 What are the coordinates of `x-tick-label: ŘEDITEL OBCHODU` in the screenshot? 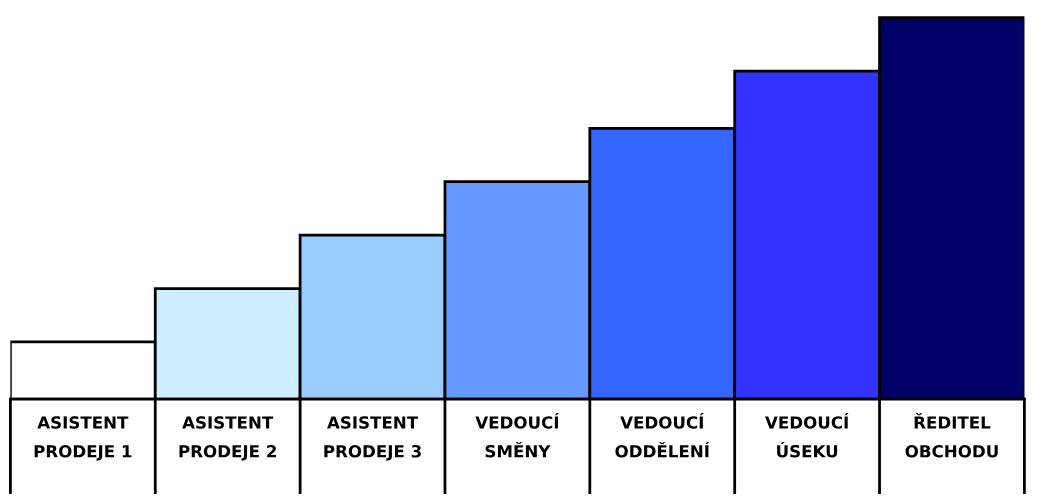 It's located at (951, 435).